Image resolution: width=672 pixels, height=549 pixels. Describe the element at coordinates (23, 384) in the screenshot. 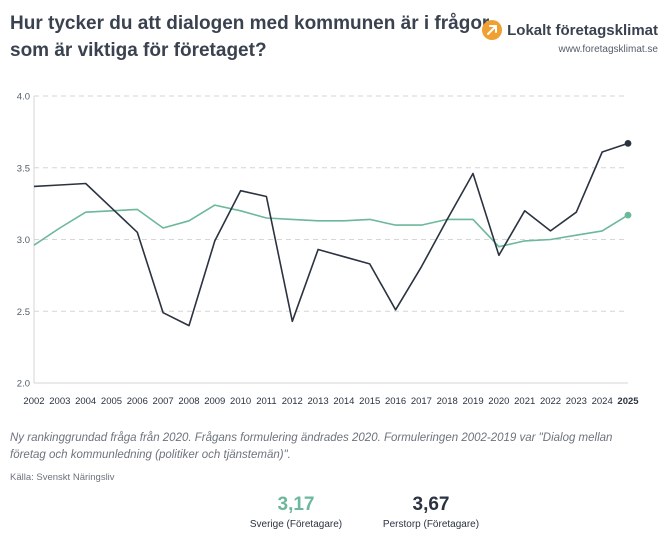

I see `y-tick-label: 2.0` at that location.